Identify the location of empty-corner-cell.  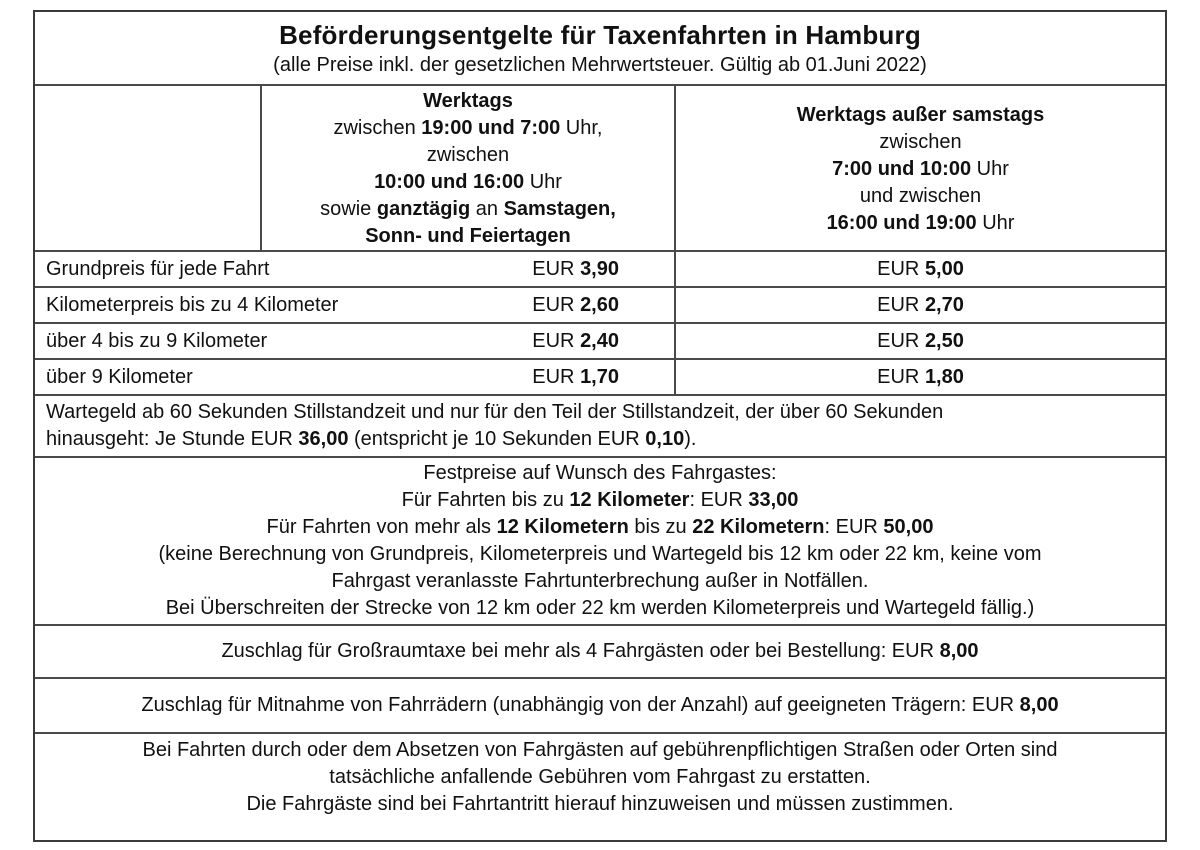
(147, 168).